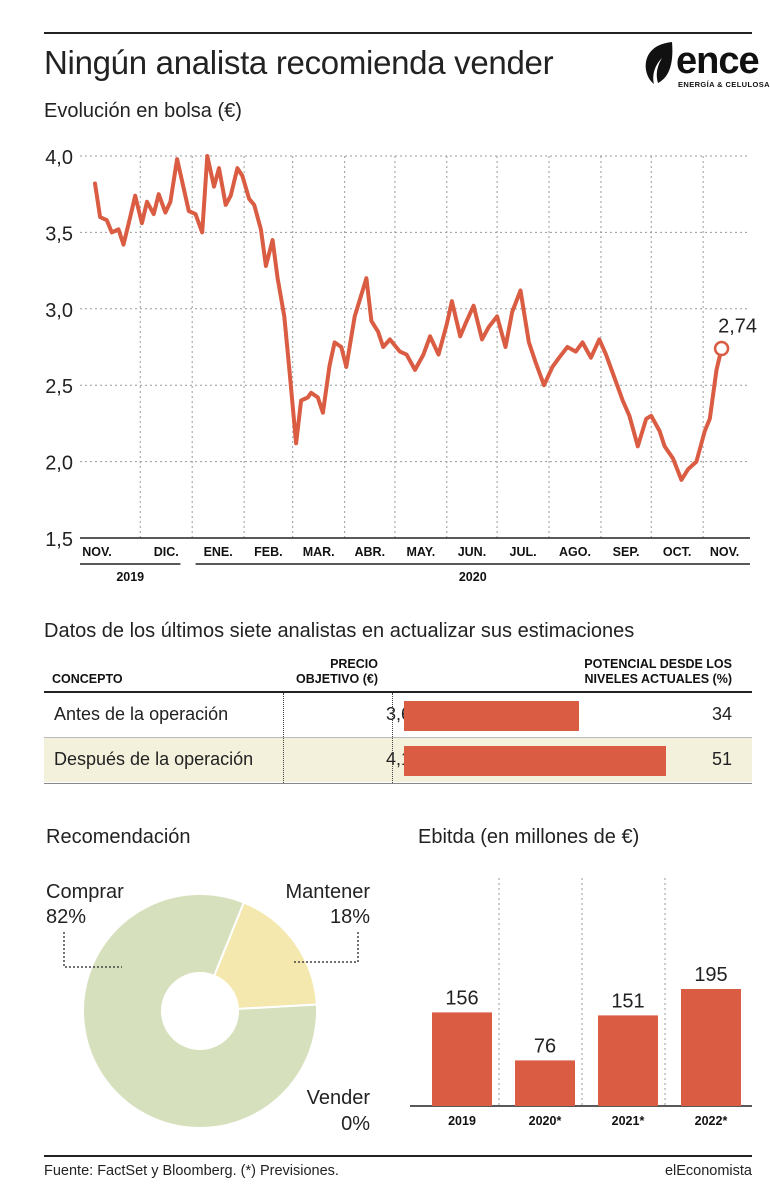 The image size is (770, 1203). I want to click on ebitda-value-label: 151, so click(627, 1001).